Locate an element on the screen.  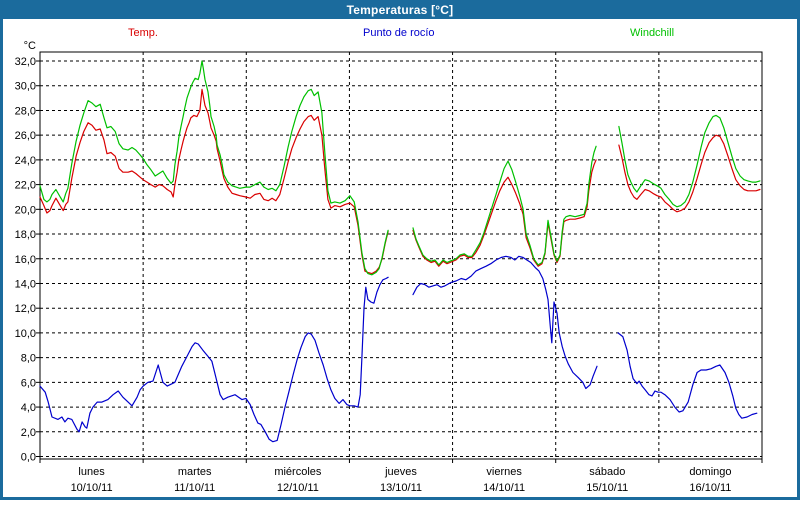
window-title: Temperaturas [°C] is located at coordinates (400, 9).